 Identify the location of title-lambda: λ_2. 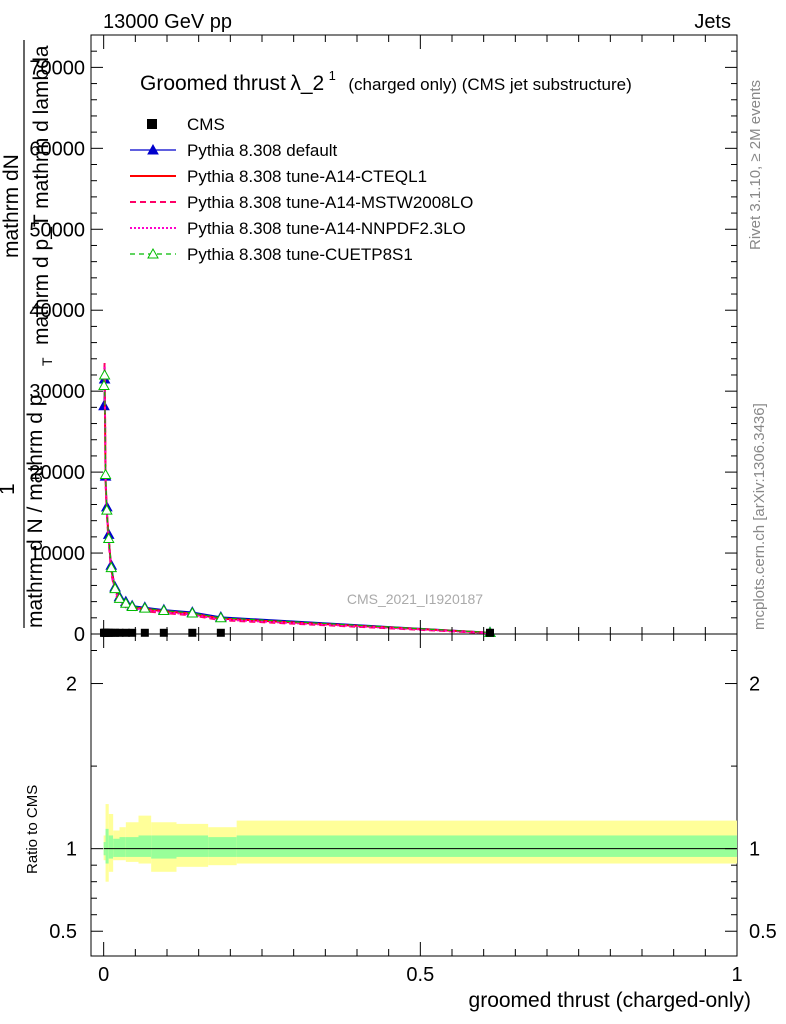
(307, 83).